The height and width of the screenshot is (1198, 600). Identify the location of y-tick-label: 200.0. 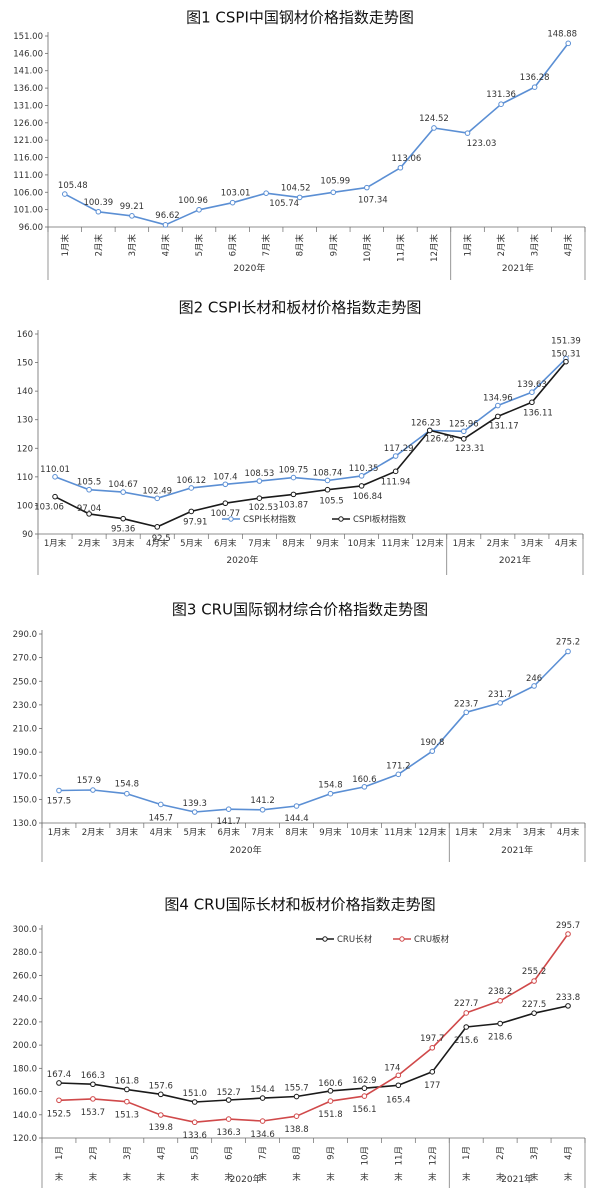
(25, 1046).